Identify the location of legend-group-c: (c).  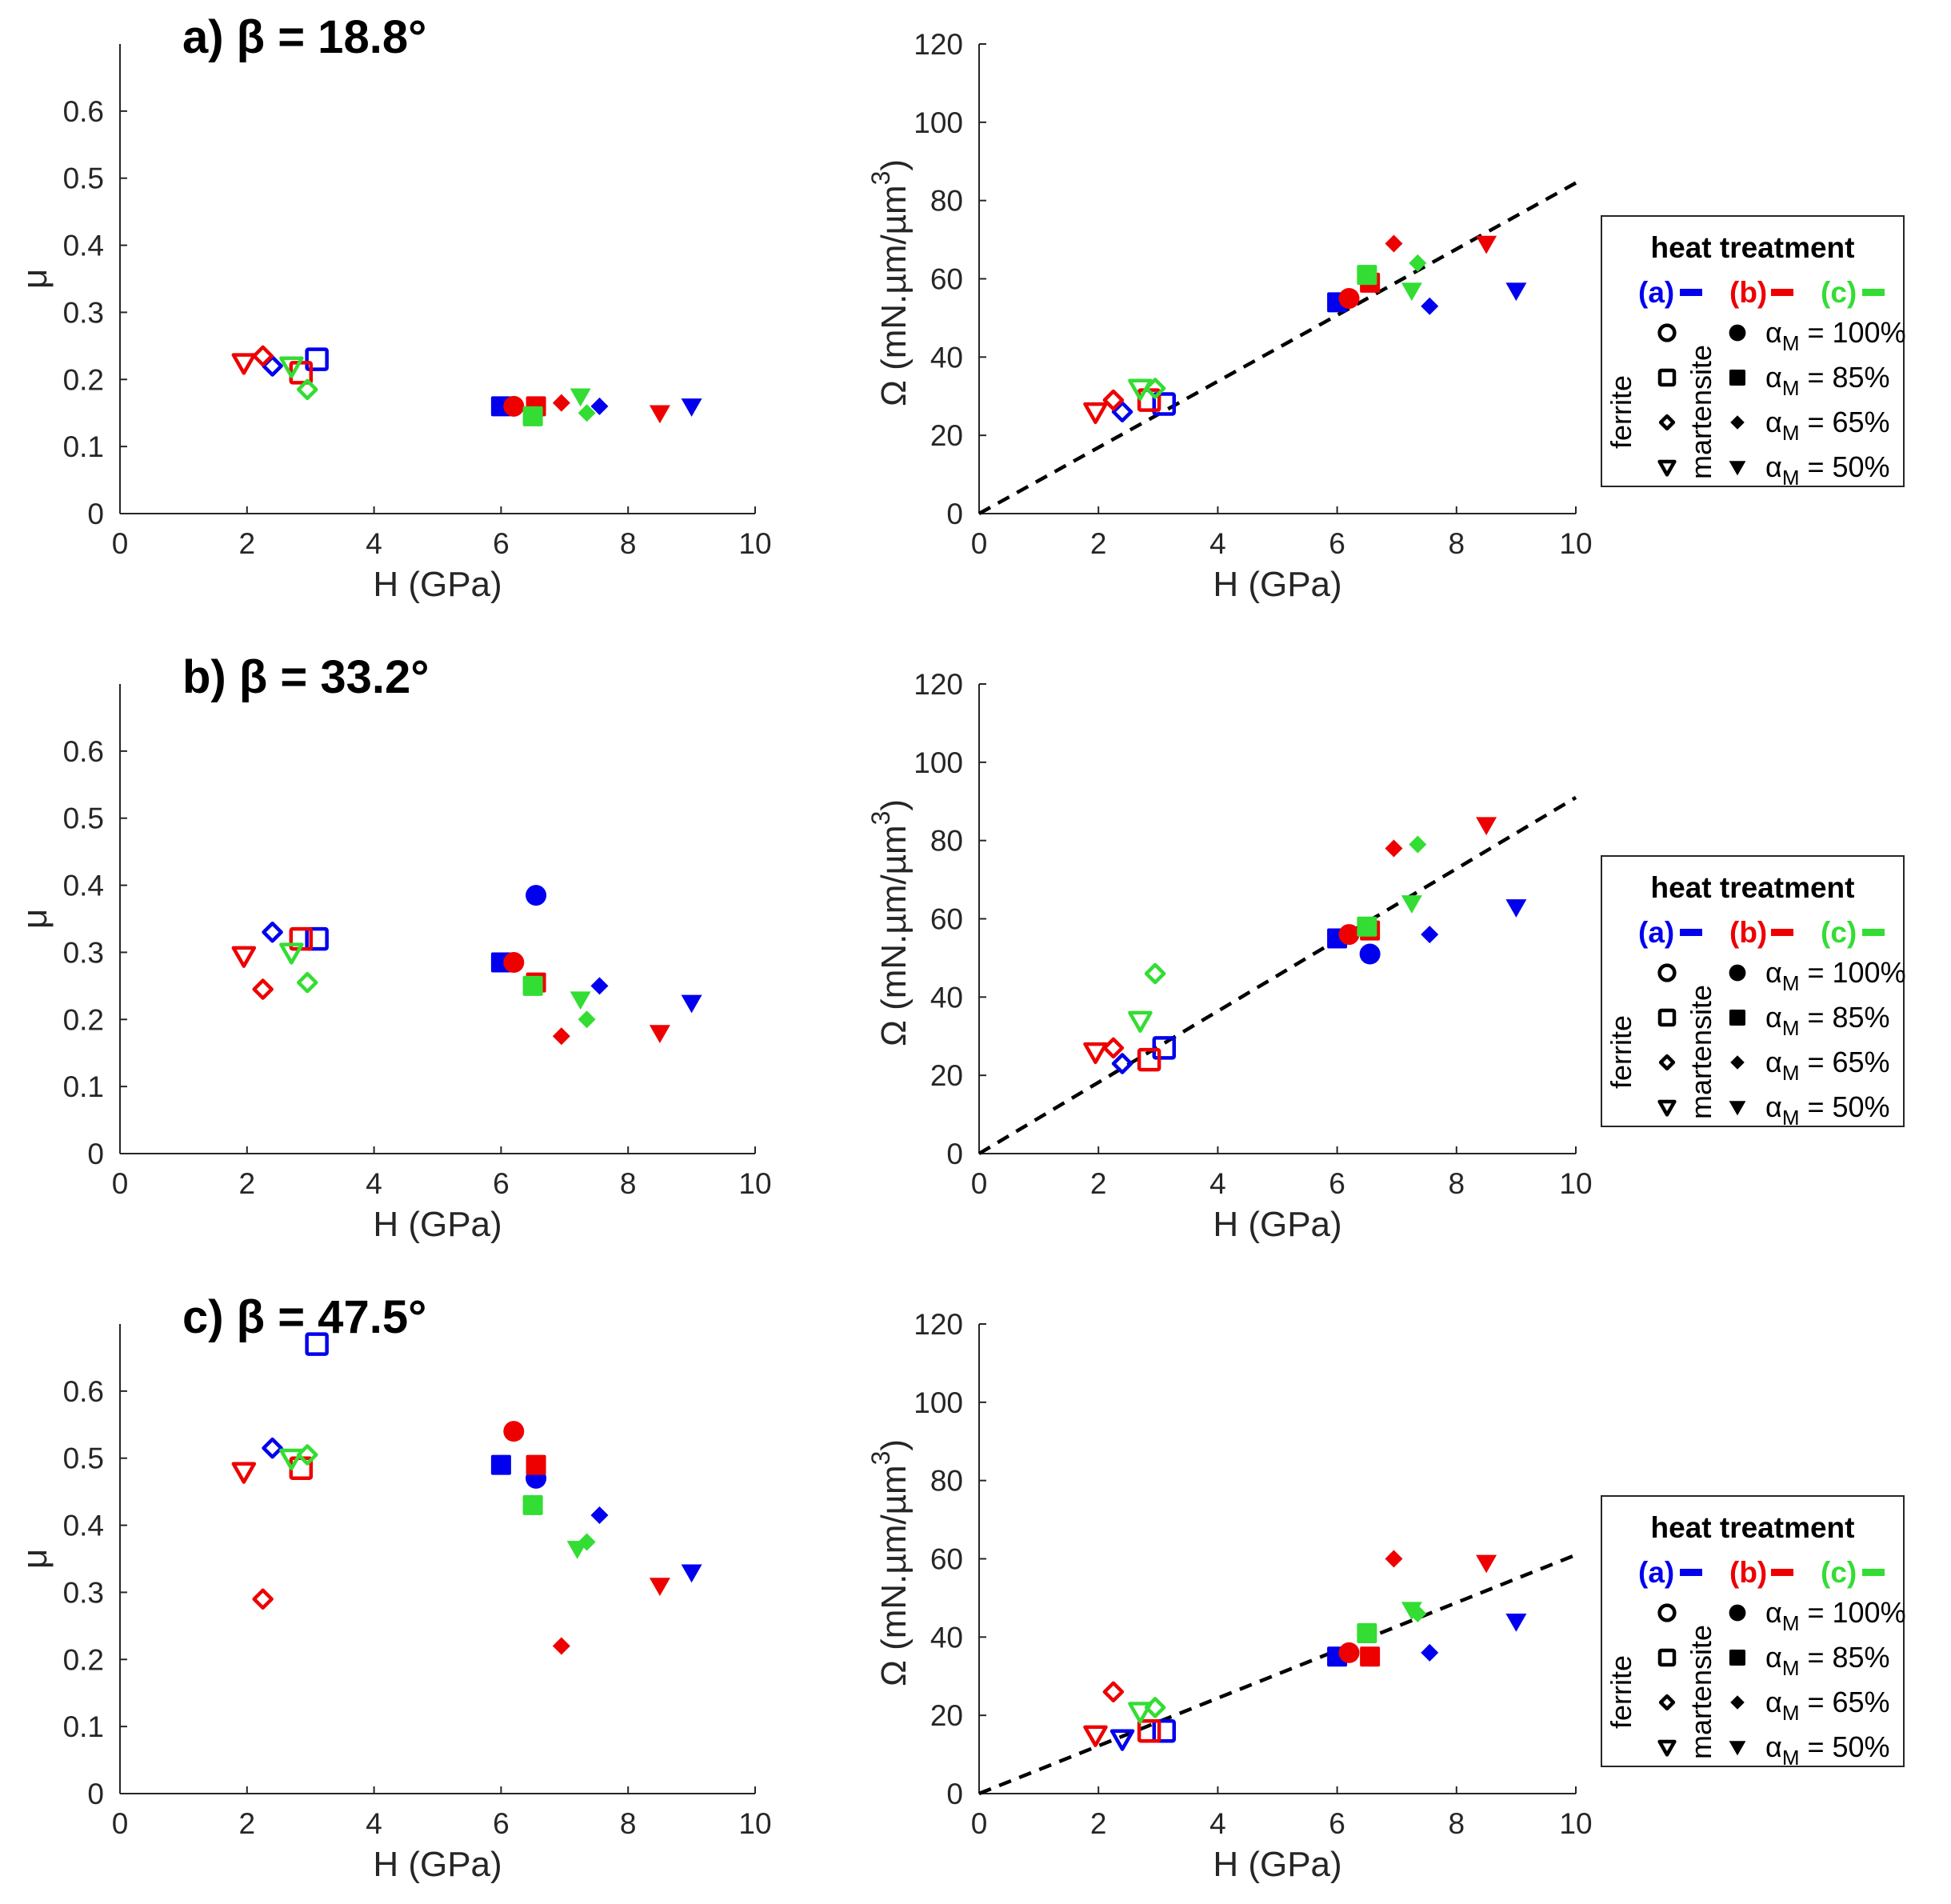
(1839, 1572).